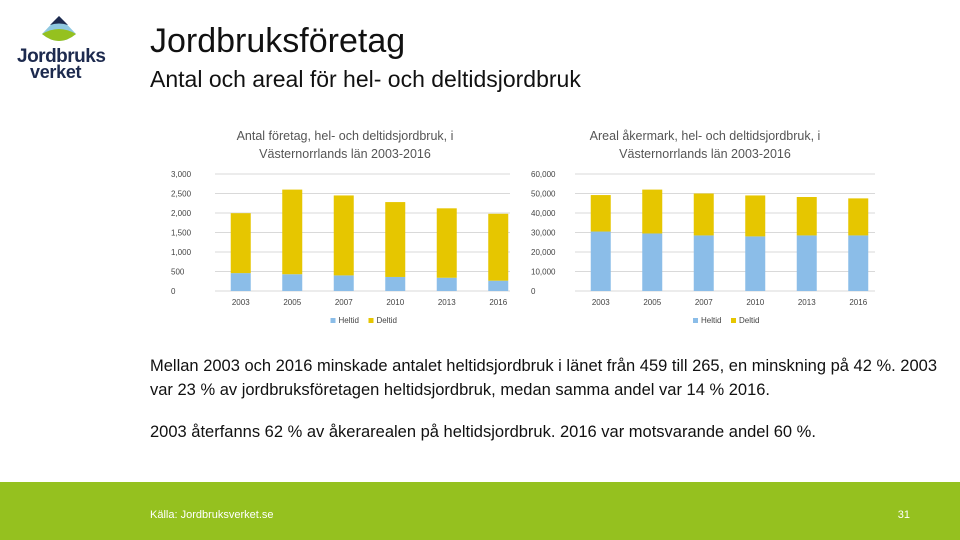 The height and width of the screenshot is (540, 960). I want to click on logo-text-line1: Jordbruks, so click(61, 56).